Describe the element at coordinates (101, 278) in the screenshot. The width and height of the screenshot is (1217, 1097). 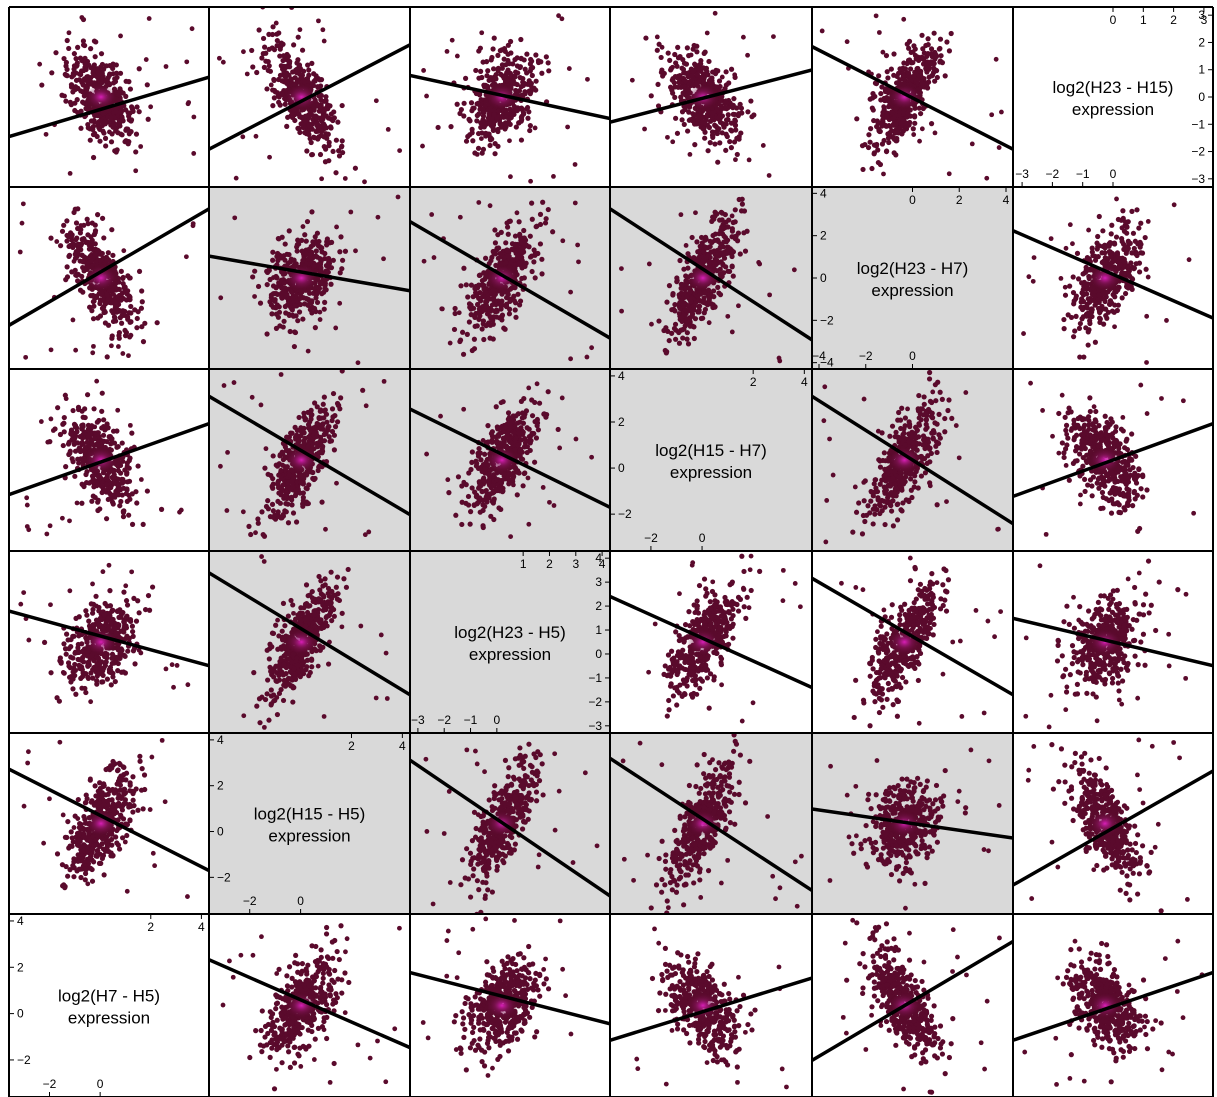
I see `density-highlight` at that location.